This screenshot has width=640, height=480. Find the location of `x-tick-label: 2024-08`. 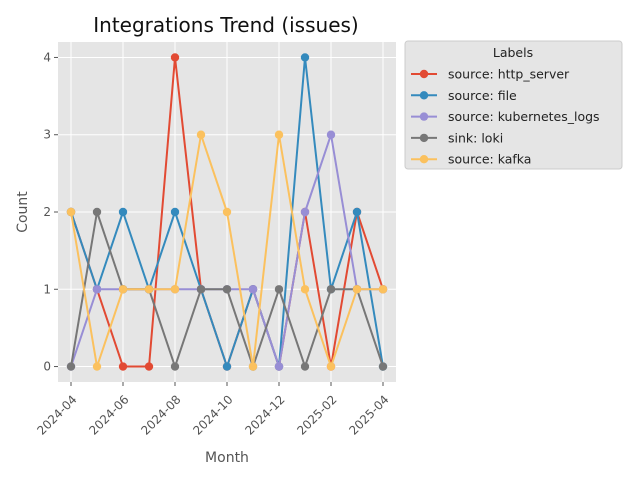

x-tick-label: 2024-08 is located at coordinates (160, 414).